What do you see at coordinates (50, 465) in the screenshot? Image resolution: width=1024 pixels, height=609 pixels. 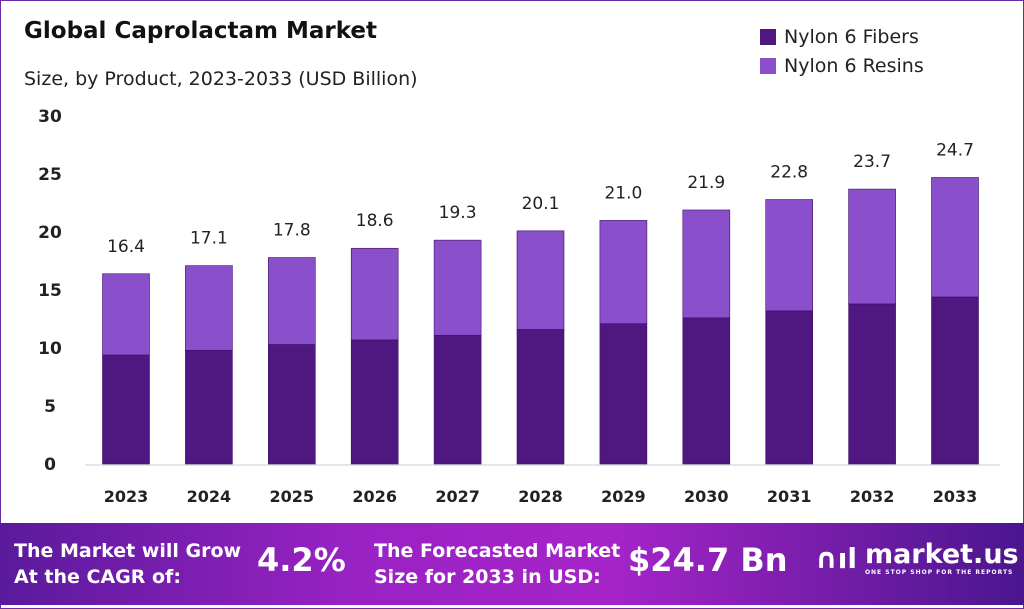 I see `y-tick-label: 0` at bounding box center [50, 465].